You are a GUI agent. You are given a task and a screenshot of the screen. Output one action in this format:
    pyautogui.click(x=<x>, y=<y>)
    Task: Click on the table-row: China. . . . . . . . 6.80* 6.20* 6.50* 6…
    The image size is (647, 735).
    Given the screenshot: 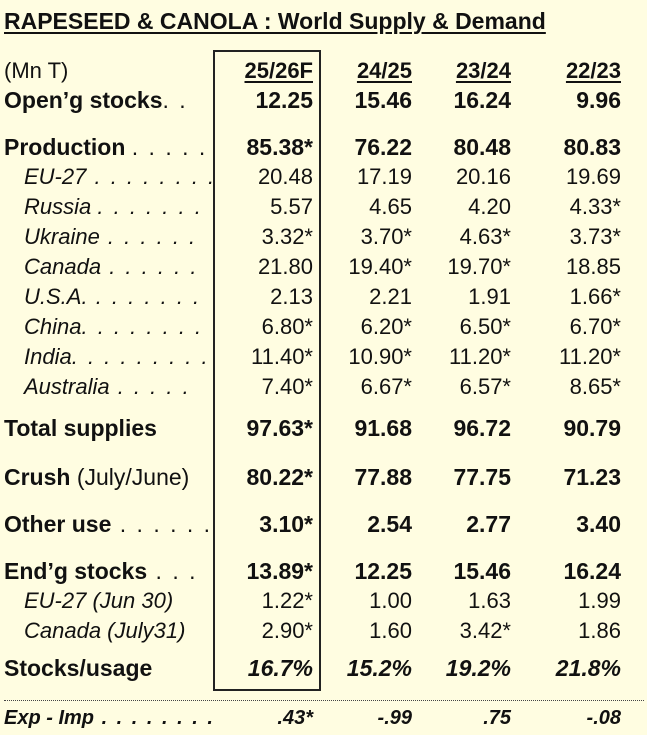 What is the action you would take?
    pyautogui.click(x=323, y=327)
    